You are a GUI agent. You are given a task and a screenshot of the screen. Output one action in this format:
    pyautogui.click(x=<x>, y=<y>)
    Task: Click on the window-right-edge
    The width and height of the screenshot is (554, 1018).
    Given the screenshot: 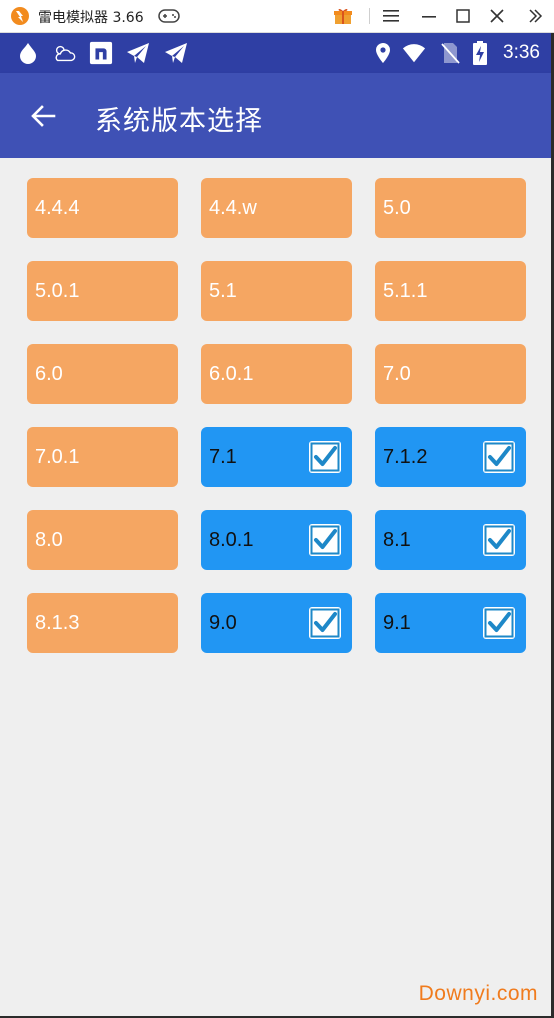 What is the action you would take?
    pyautogui.click(x=552, y=525)
    